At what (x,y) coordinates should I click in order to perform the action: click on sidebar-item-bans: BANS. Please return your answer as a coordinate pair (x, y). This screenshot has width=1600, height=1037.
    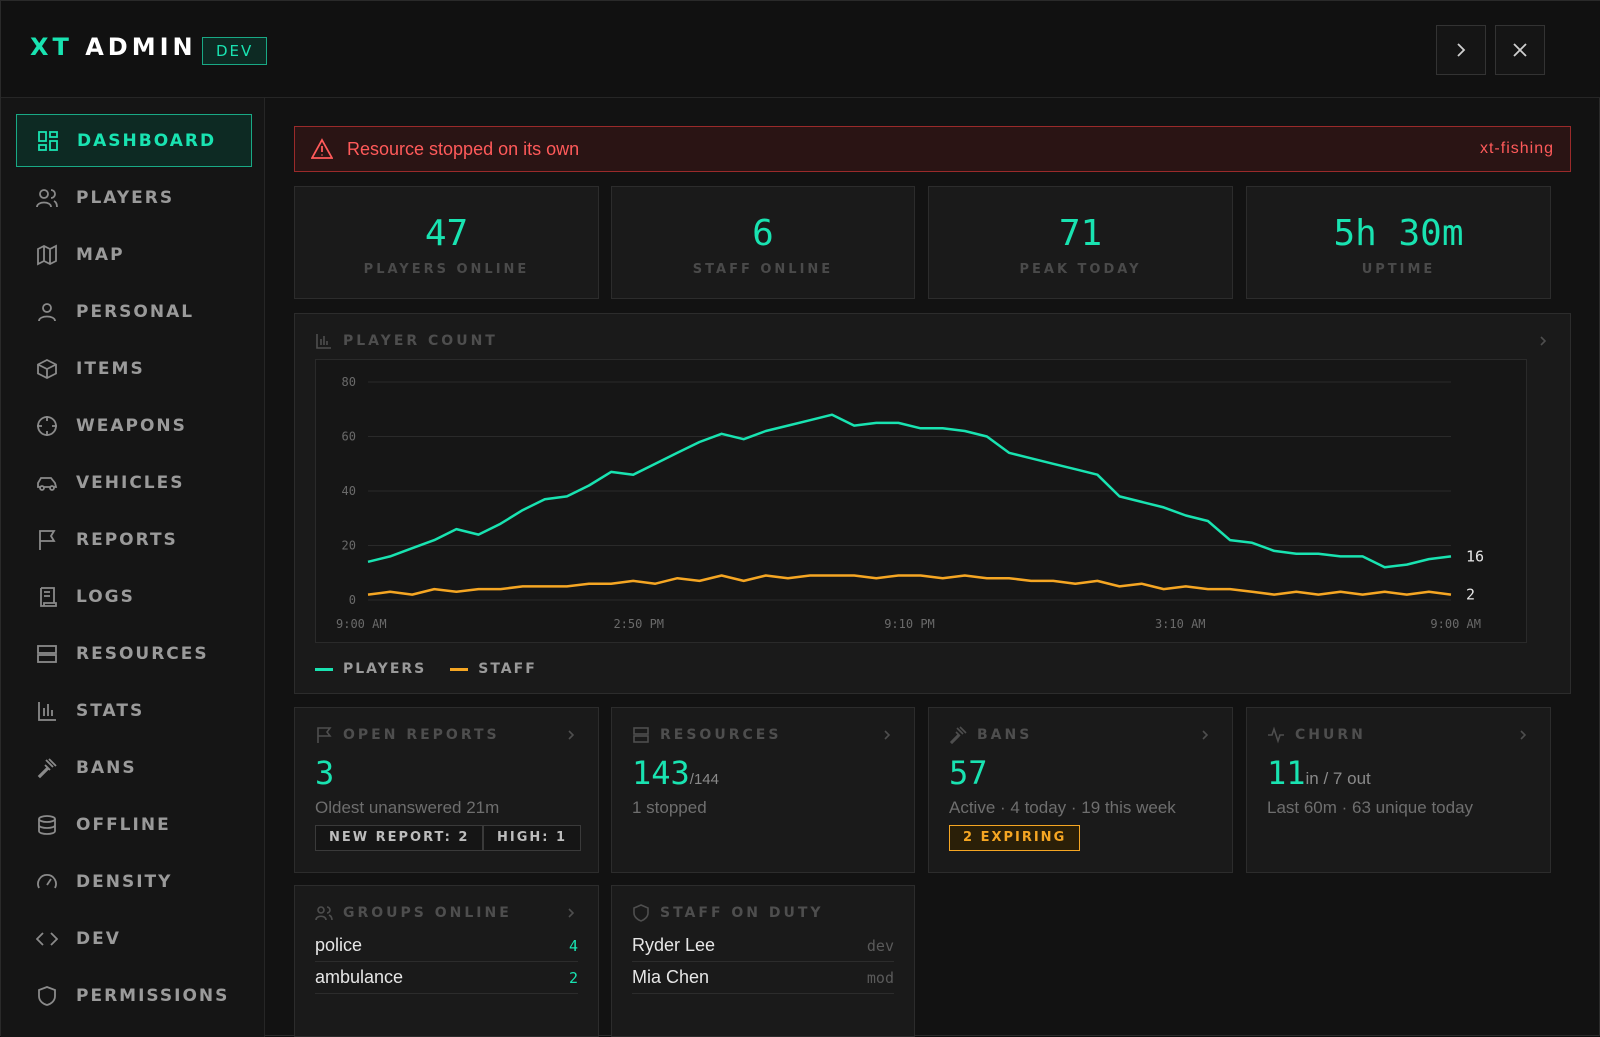
    Looking at the image, I should click on (134, 767).